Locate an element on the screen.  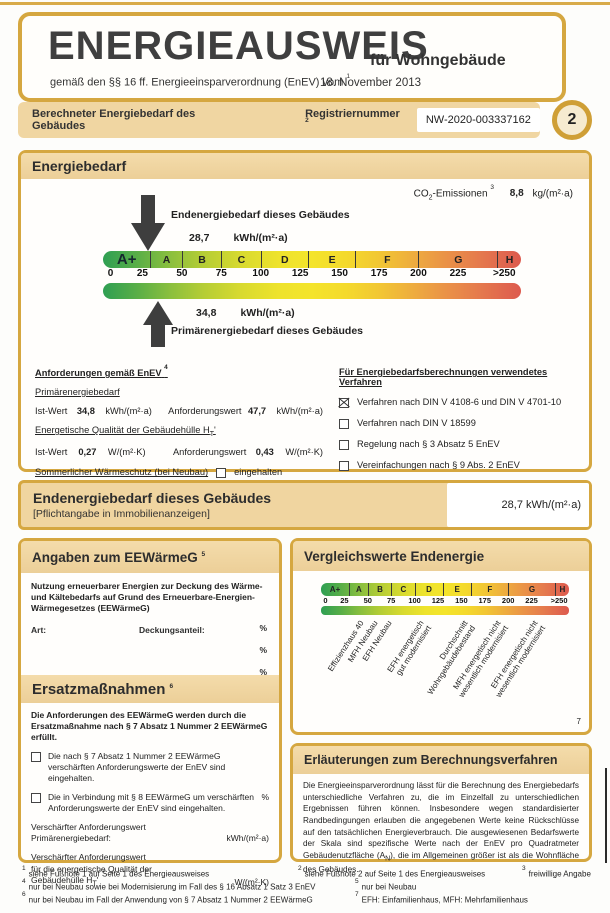
scale-segment: C is located at coordinates (240, 259).